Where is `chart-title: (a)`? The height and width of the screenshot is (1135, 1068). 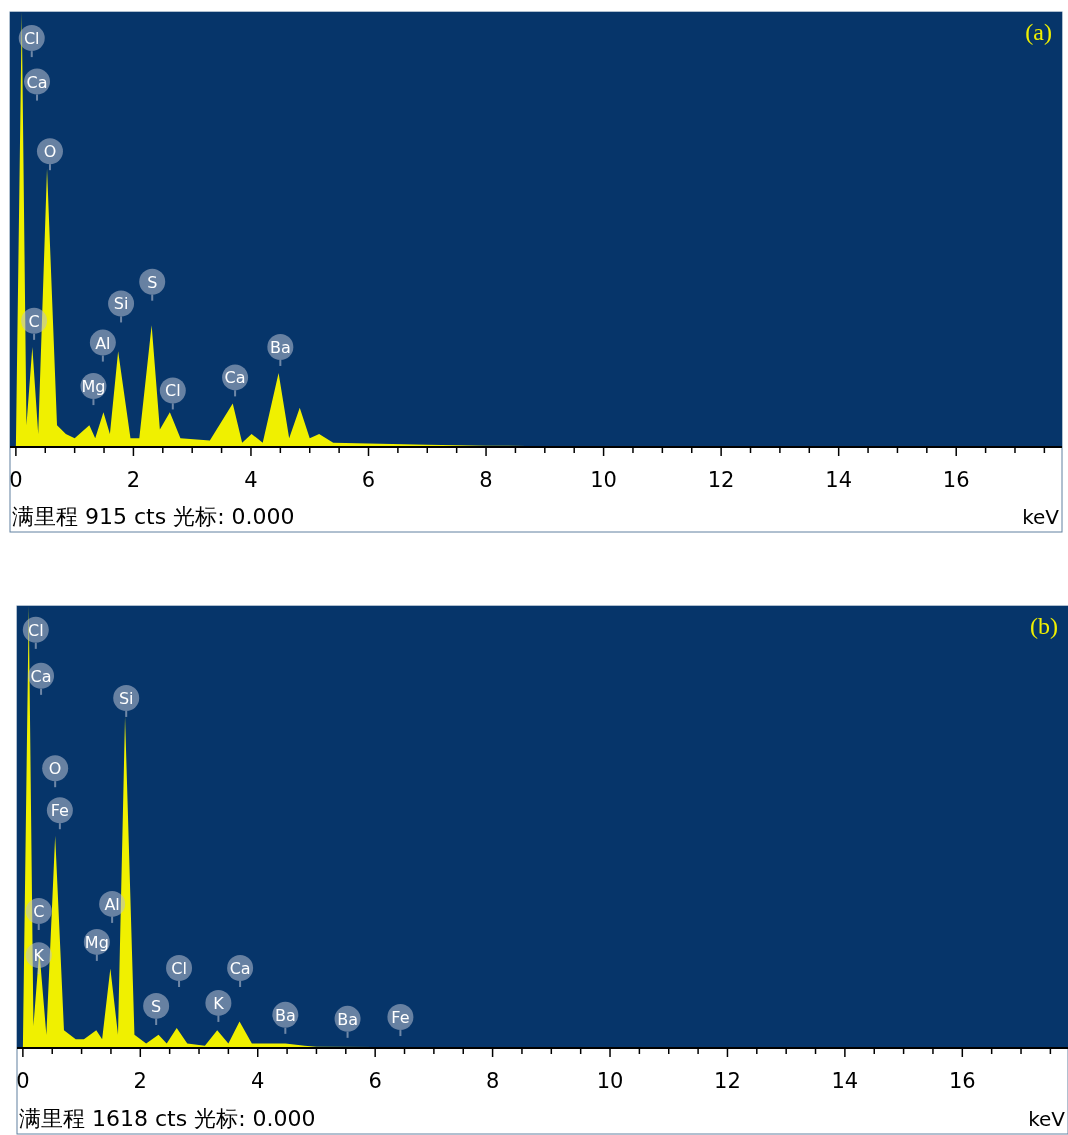 chart-title: (a) is located at coordinates (1038, 32).